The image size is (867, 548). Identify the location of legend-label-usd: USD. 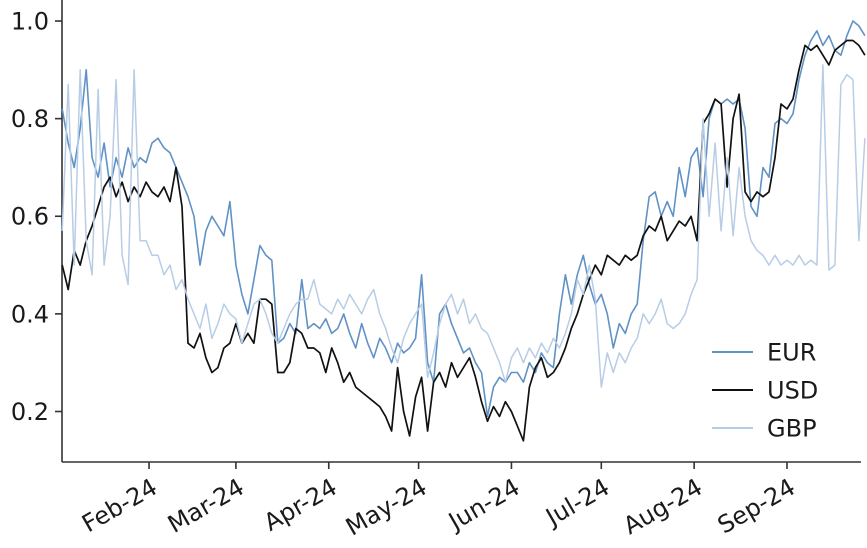
(792, 390).